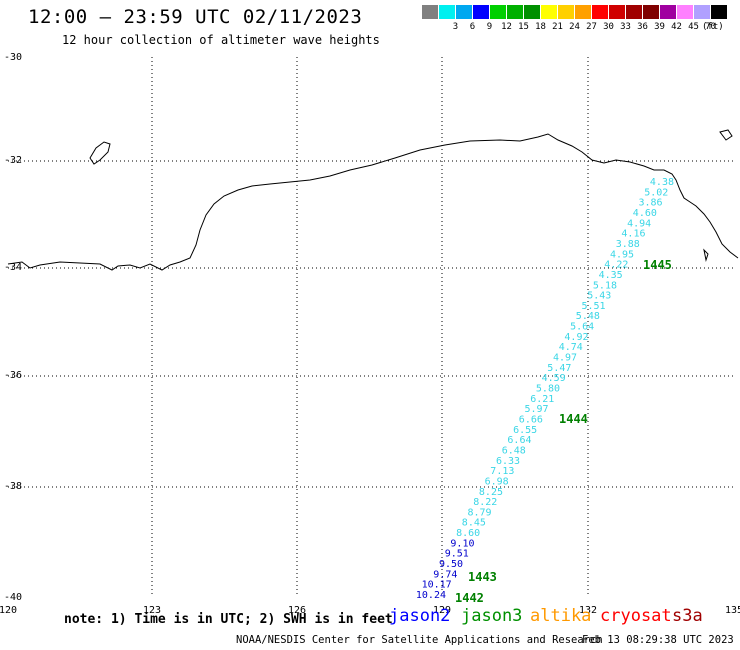 This screenshot has height=650, width=740. Describe the element at coordinates (710, 27) in the screenshot. I see `color-scale-label: 70` at that location.